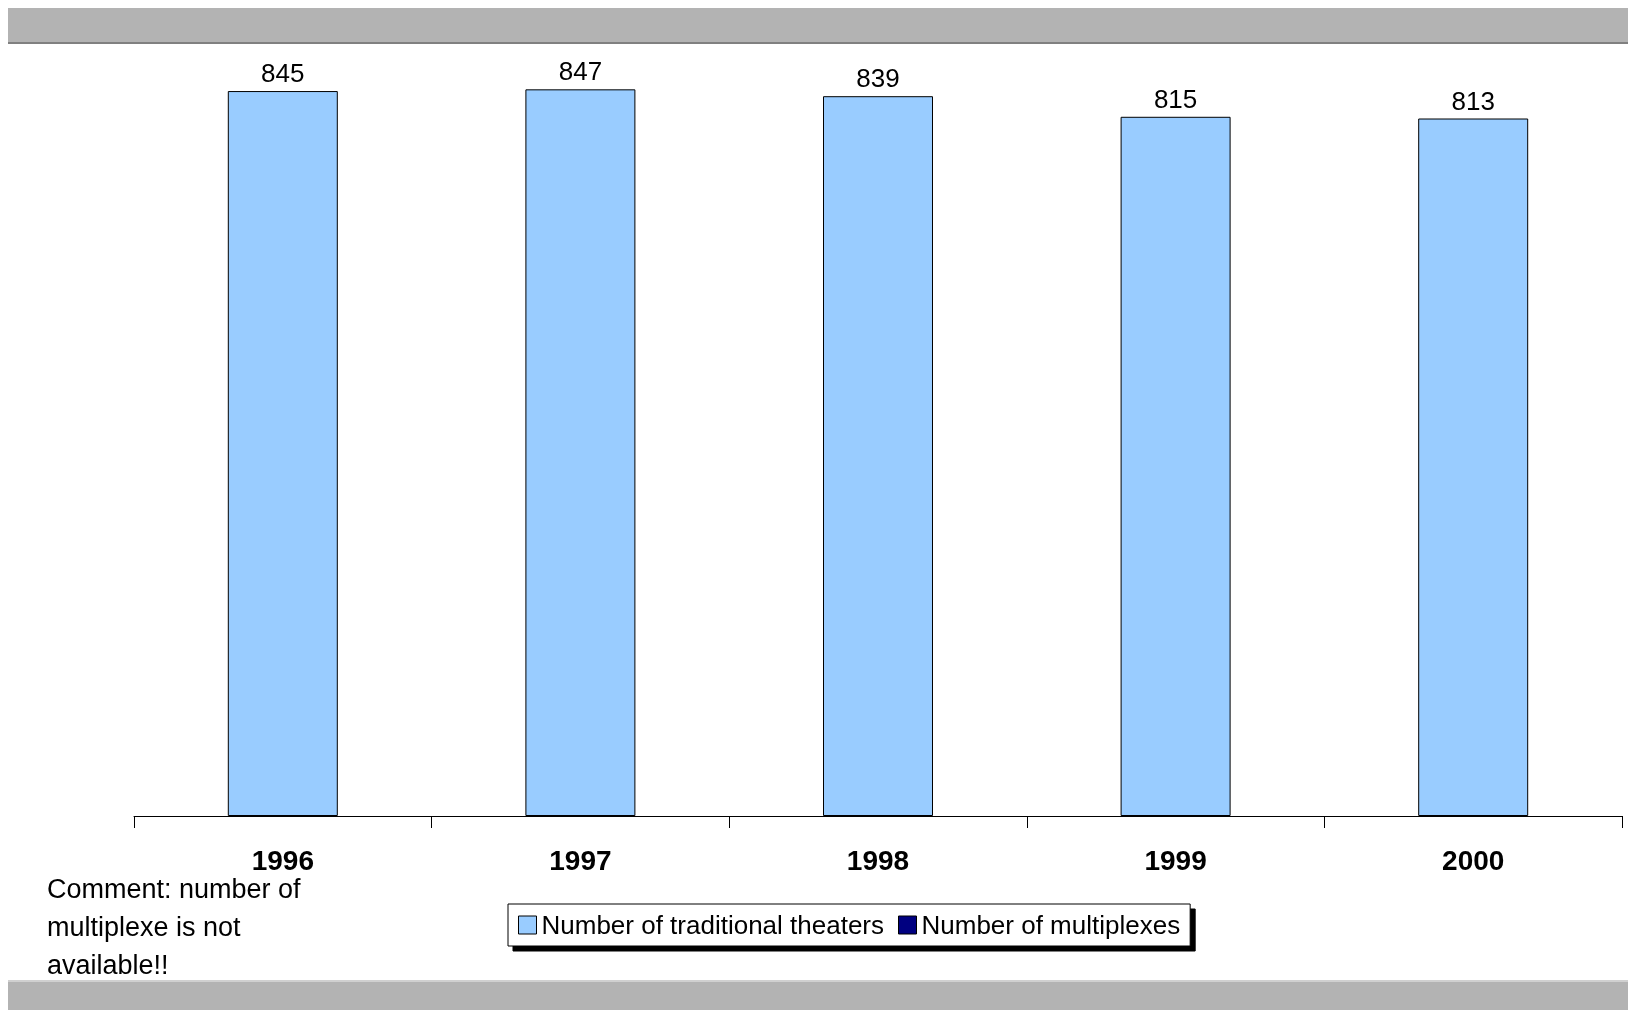  What do you see at coordinates (174, 927) in the screenshot?
I see `text: Comment: number of multiplexe is not available!!` at bounding box center [174, 927].